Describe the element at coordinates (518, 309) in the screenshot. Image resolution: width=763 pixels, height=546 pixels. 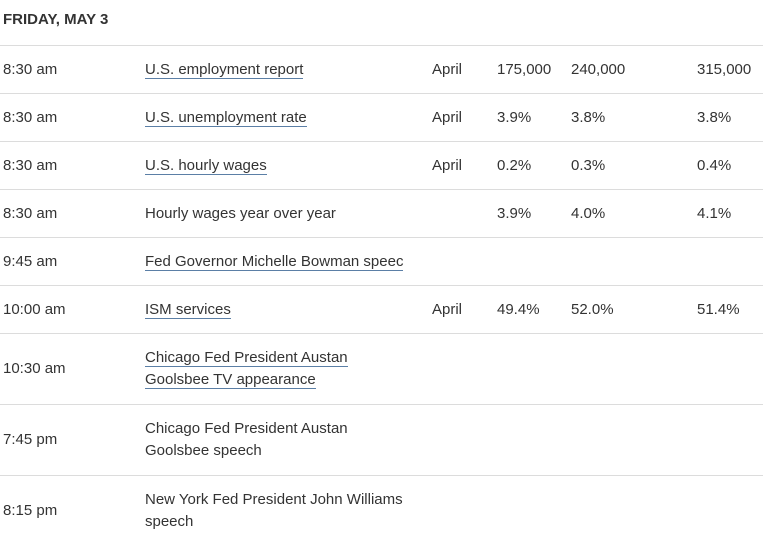
I see `actual-cell: 49.4%` at that location.